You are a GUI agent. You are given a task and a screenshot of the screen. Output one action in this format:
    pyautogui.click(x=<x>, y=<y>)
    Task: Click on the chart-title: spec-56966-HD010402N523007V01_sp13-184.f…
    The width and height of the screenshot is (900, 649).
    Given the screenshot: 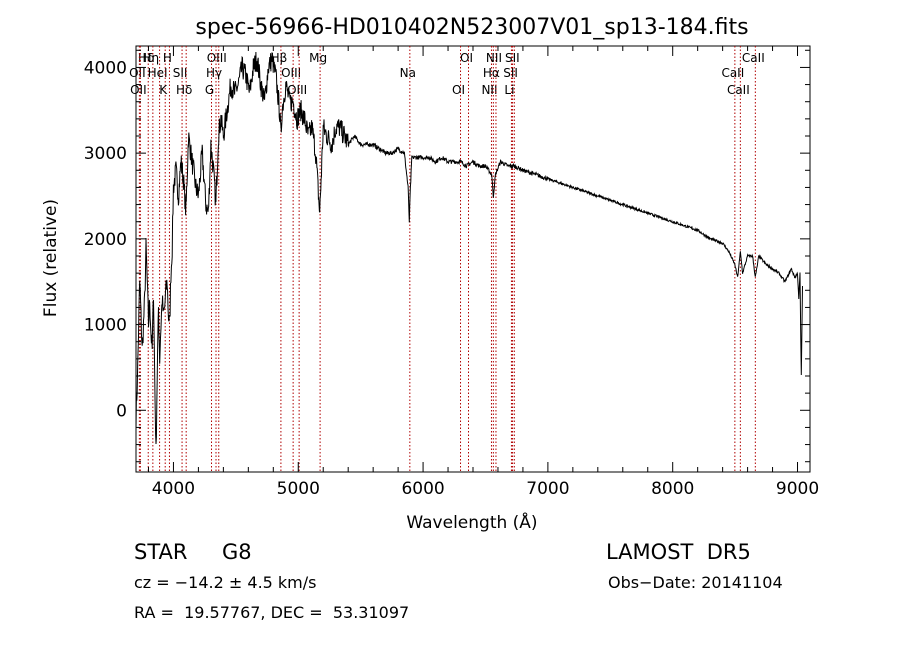 What is the action you would take?
    pyautogui.click(x=471, y=27)
    